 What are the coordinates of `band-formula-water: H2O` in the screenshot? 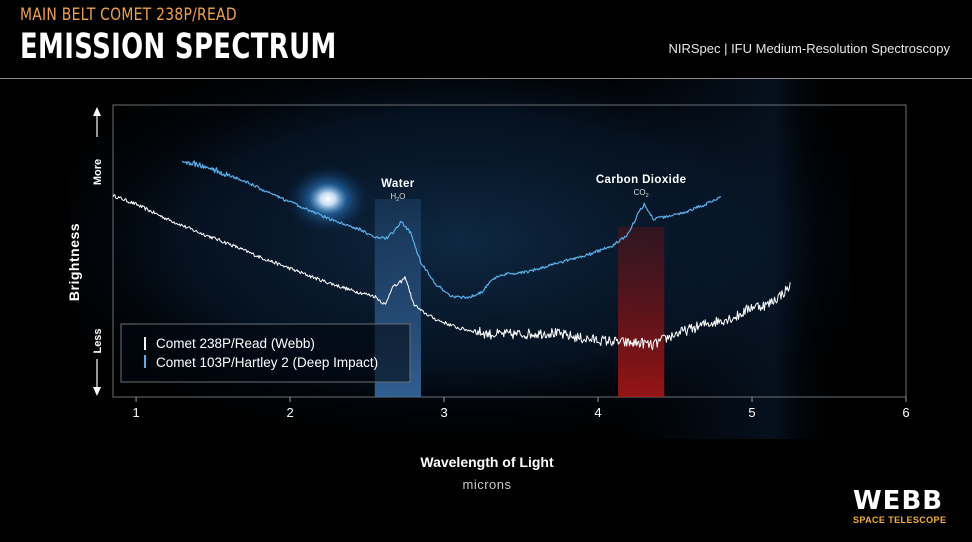 It's located at (397, 197).